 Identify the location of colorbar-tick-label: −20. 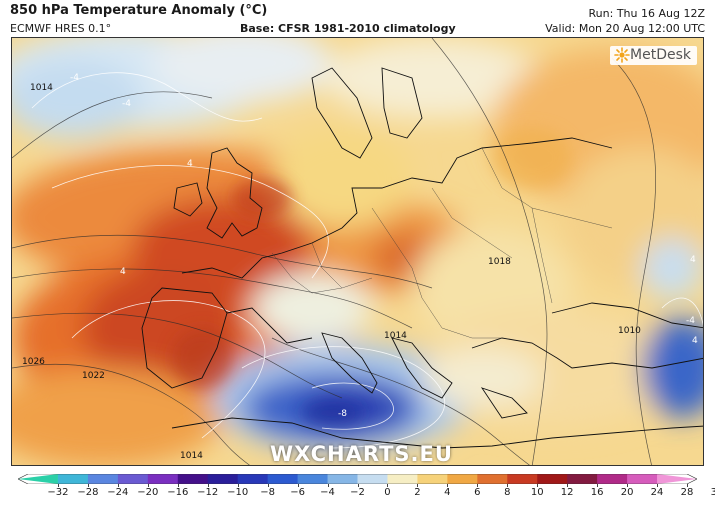
(148, 492).